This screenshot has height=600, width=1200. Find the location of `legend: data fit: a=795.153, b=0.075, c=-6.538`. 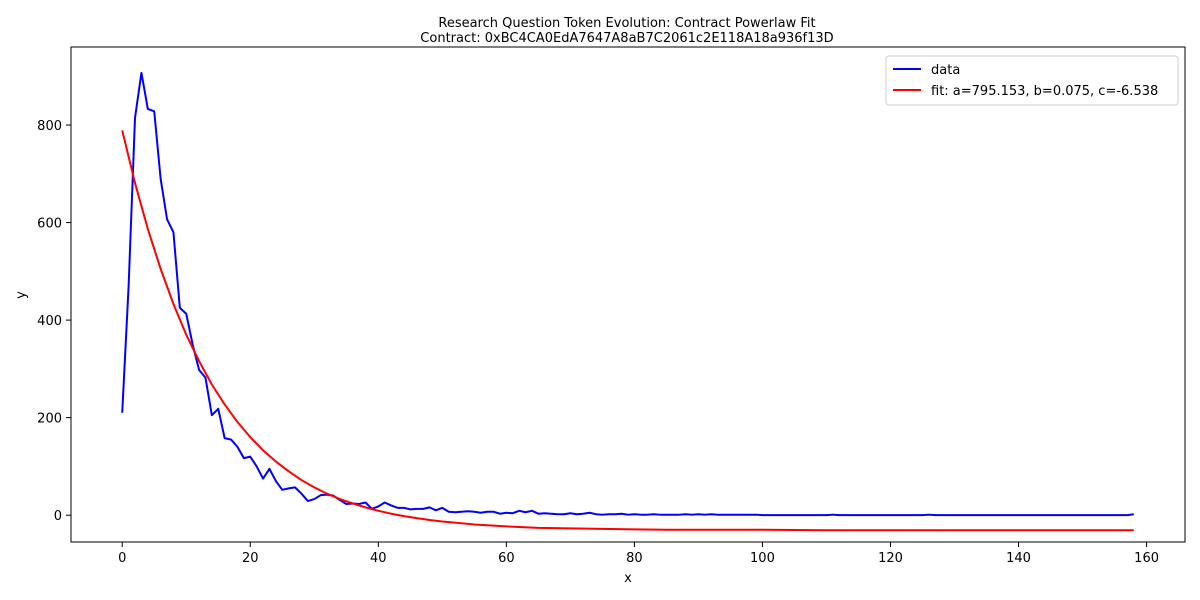

legend: data fit: a=795.153, b=0.075, c=-6.538 is located at coordinates (1032, 80).